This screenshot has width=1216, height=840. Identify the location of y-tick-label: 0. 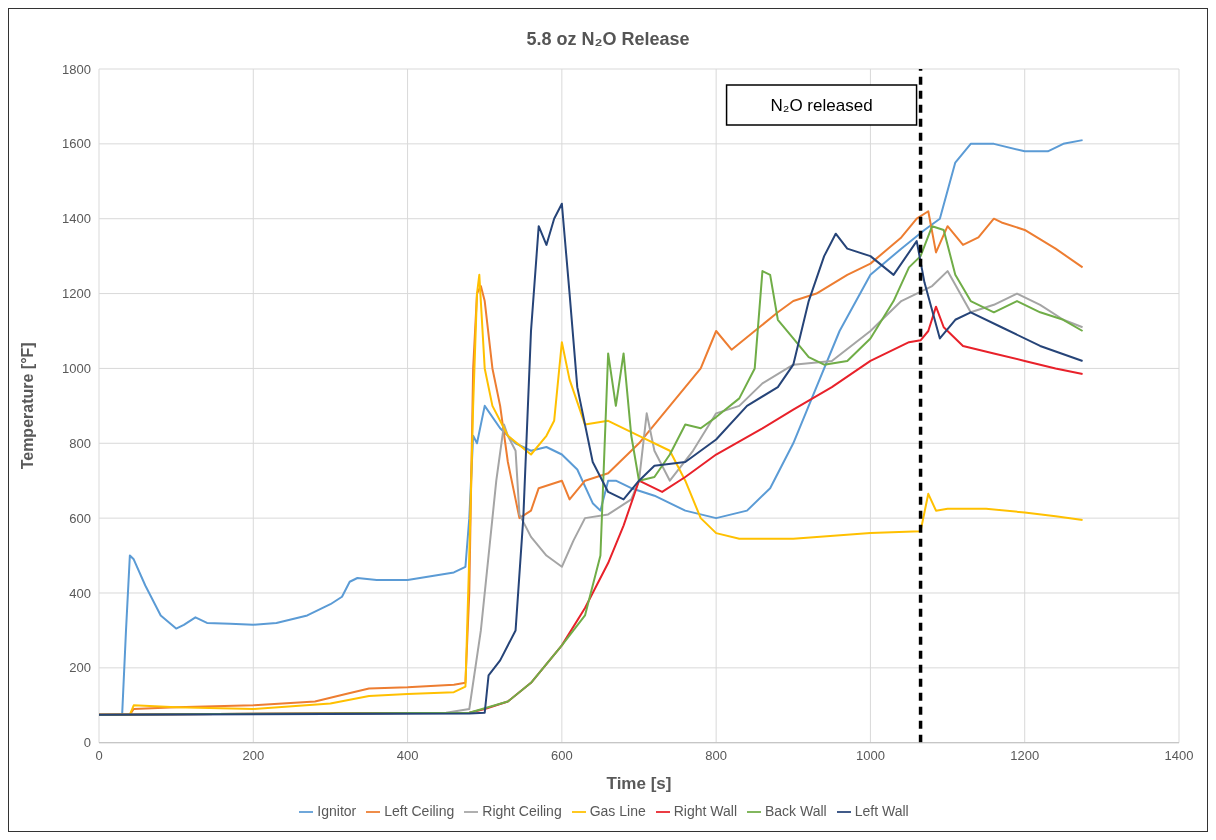
(87, 743).